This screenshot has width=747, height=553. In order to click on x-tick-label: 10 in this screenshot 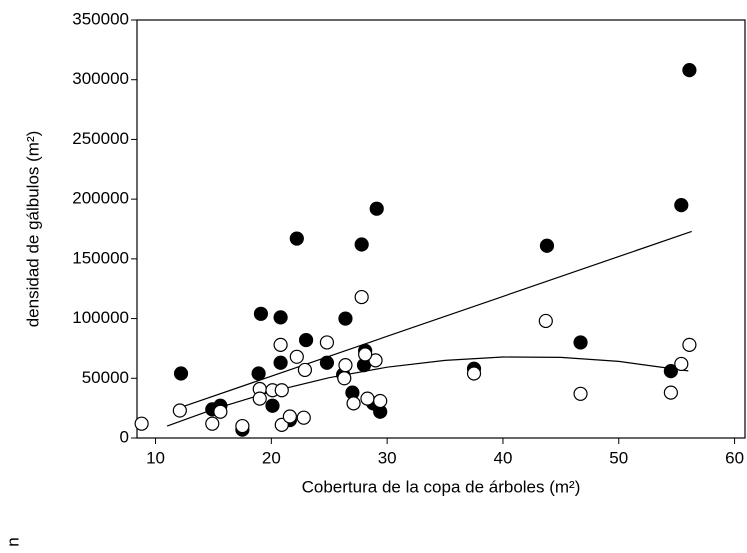, I will do `click(155, 457)`.